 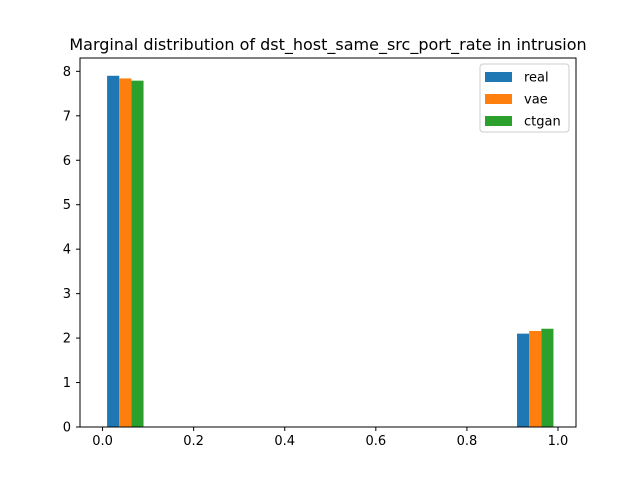 What do you see at coordinates (67, 339) in the screenshot?
I see `y-tick-label: 2` at bounding box center [67, 339].